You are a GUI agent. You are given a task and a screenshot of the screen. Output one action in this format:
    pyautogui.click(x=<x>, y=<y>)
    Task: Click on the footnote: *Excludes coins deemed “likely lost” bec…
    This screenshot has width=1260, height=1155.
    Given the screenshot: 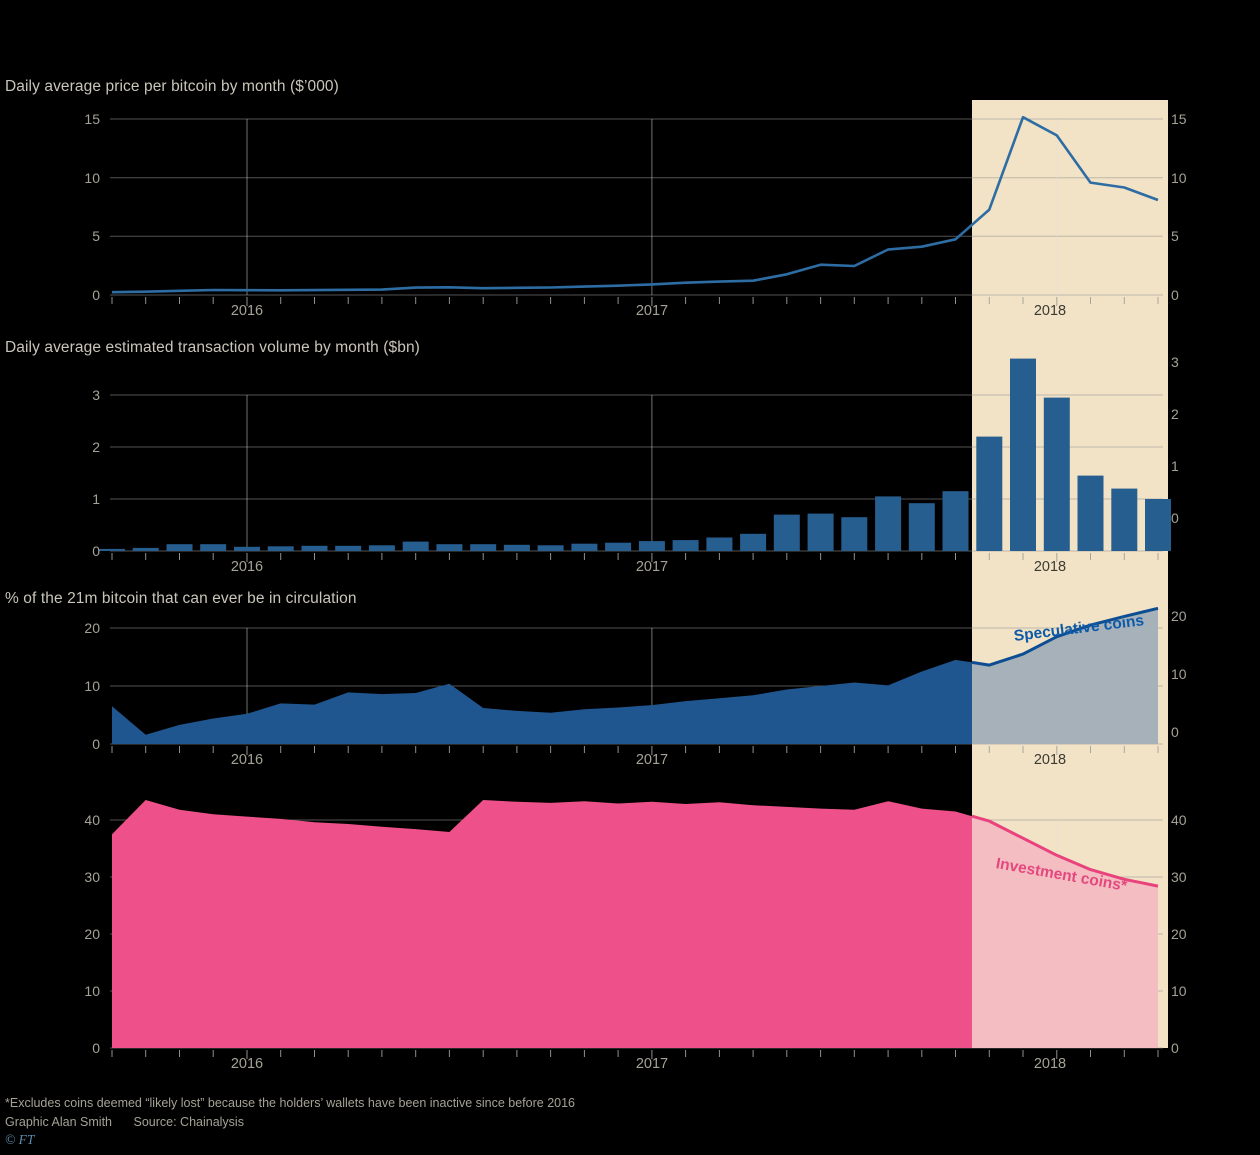 What is the action you would take?
    pyautogui.click(x=290, y=1103)
    